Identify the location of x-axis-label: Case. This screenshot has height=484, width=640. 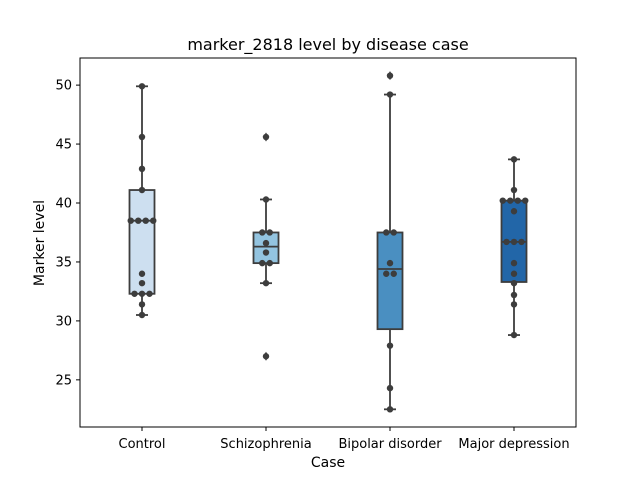
(328, 463).